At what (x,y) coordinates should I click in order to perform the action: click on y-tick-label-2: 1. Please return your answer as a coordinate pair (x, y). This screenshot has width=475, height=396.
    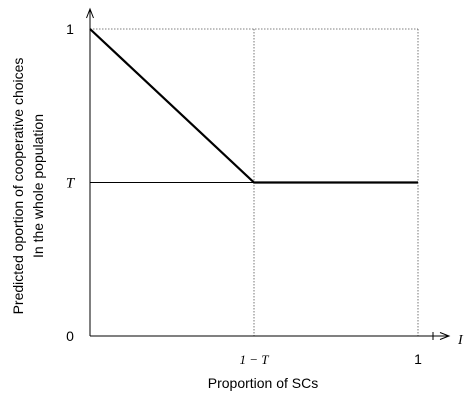
    Looking at the image, I should click on (70, 29).